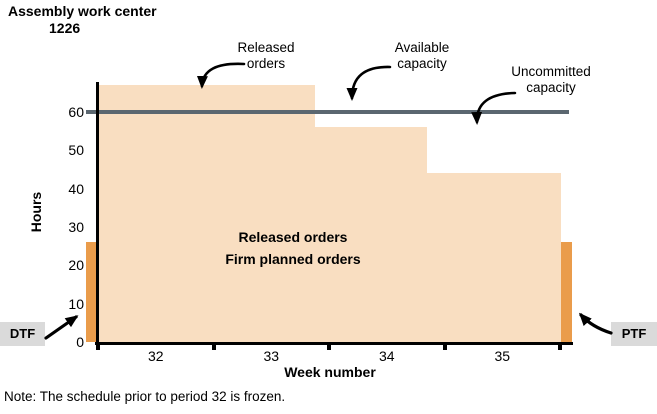 Image resolution: width=657 pixels, height=414 pixels. What do you see at coordinates (422, 55) in the screenshot?
I see `callout-available-capacity: Available capacity` at bounding box center [422, 55].